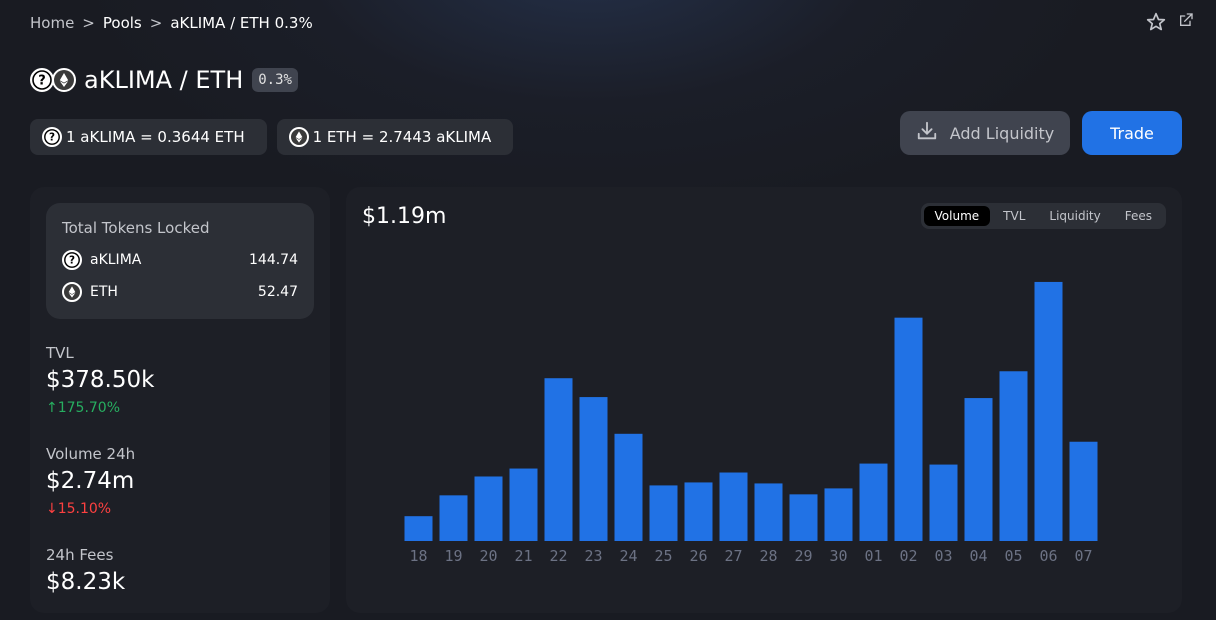 This screenshot has width=1216, height=620. What do you see at coordinates (453, 556) in the screenshot?
I see `x-tick-label: 19` at bounding box center [453, 556].